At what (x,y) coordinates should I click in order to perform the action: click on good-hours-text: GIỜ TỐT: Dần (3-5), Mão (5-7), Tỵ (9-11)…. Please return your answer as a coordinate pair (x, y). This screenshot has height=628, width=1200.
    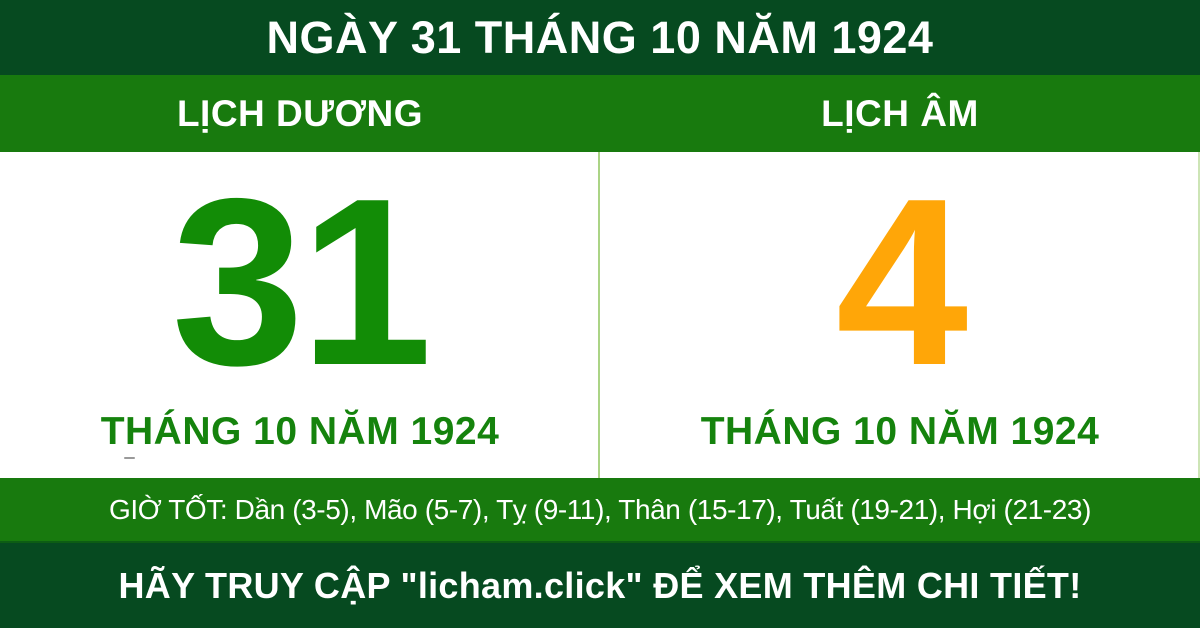
    Looking at the image, I should click on (599, 509).